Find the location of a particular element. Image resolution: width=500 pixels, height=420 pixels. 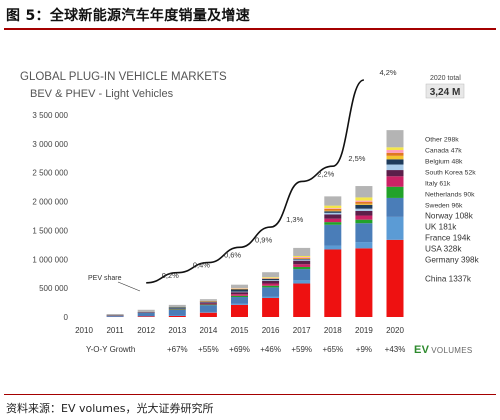

pev-share-pointer is located at coordinates (129, 286).